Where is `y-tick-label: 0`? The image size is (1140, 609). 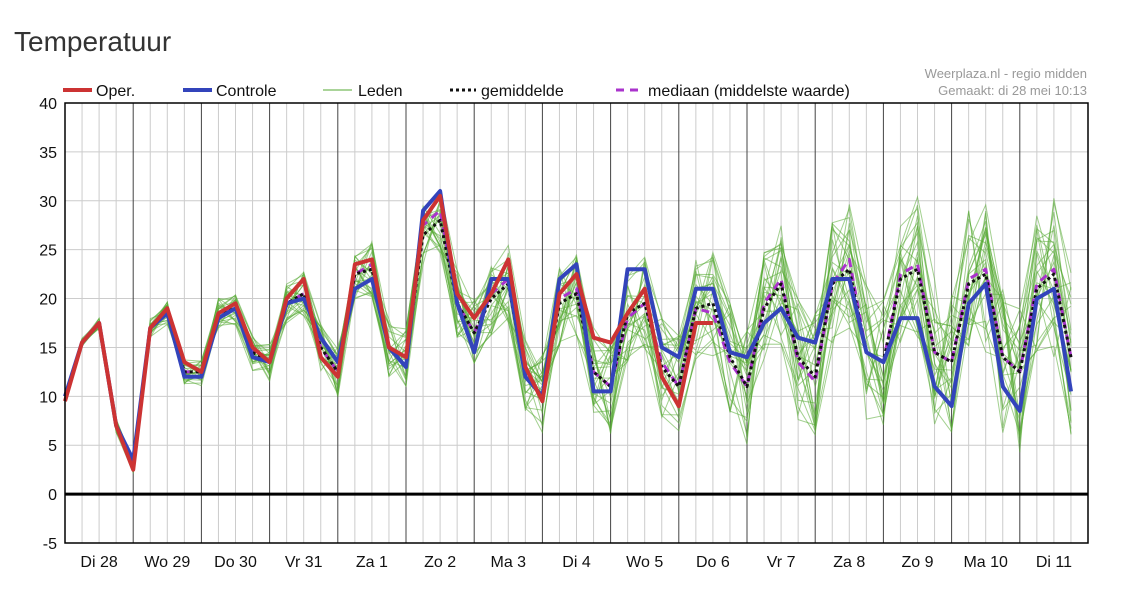
y-tick-label: 0 is located at coordinates (52, 495).